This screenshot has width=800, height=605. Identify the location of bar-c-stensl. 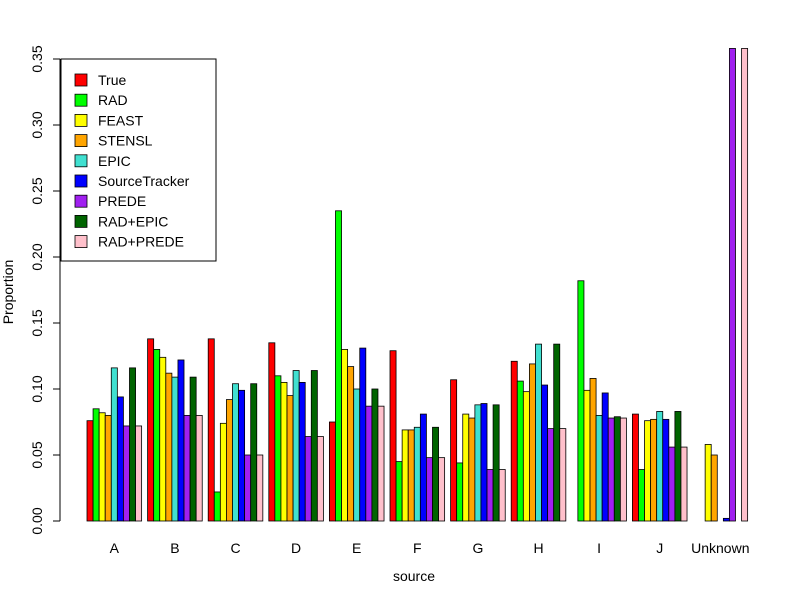
(229, 460).